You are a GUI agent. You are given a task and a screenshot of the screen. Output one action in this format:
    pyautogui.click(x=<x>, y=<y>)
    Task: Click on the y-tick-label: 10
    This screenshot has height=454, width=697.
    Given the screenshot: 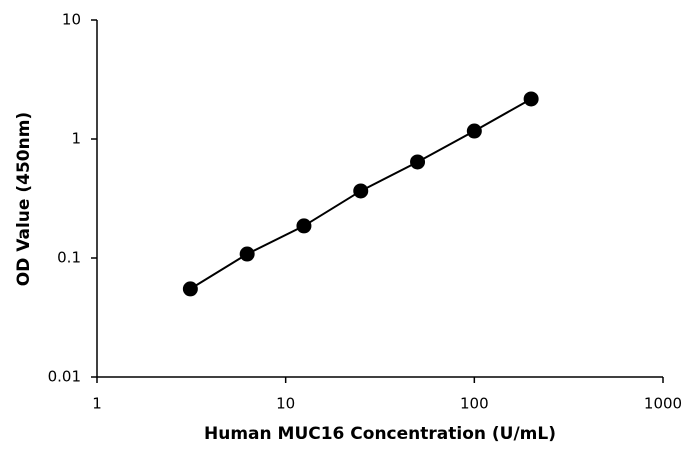 What is the action you would take?
    pyautogui.click(x=71, y=20)
    